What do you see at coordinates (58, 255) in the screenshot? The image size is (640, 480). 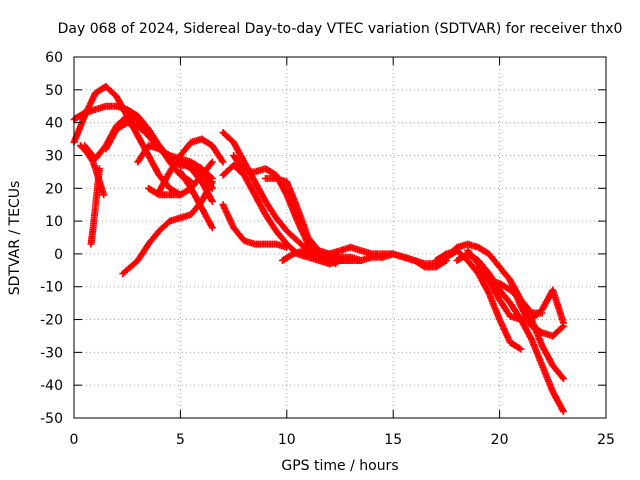 I see `y-tick-label: 0` at bounding box center [58, 255].